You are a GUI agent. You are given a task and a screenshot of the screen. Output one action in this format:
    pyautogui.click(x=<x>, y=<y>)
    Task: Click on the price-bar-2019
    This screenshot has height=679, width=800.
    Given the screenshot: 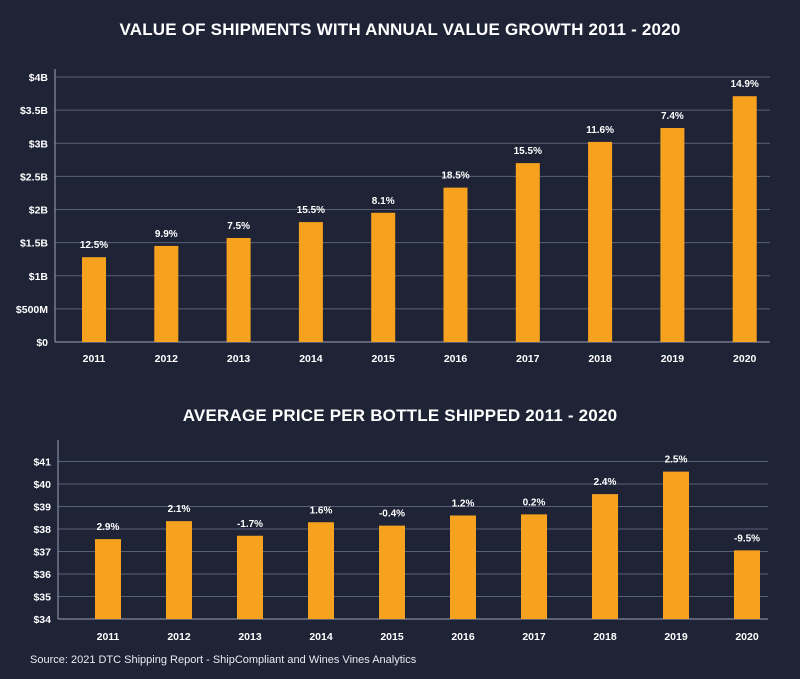 What is the action you would take?
    pyautogui.click(x=676, y=545)
    